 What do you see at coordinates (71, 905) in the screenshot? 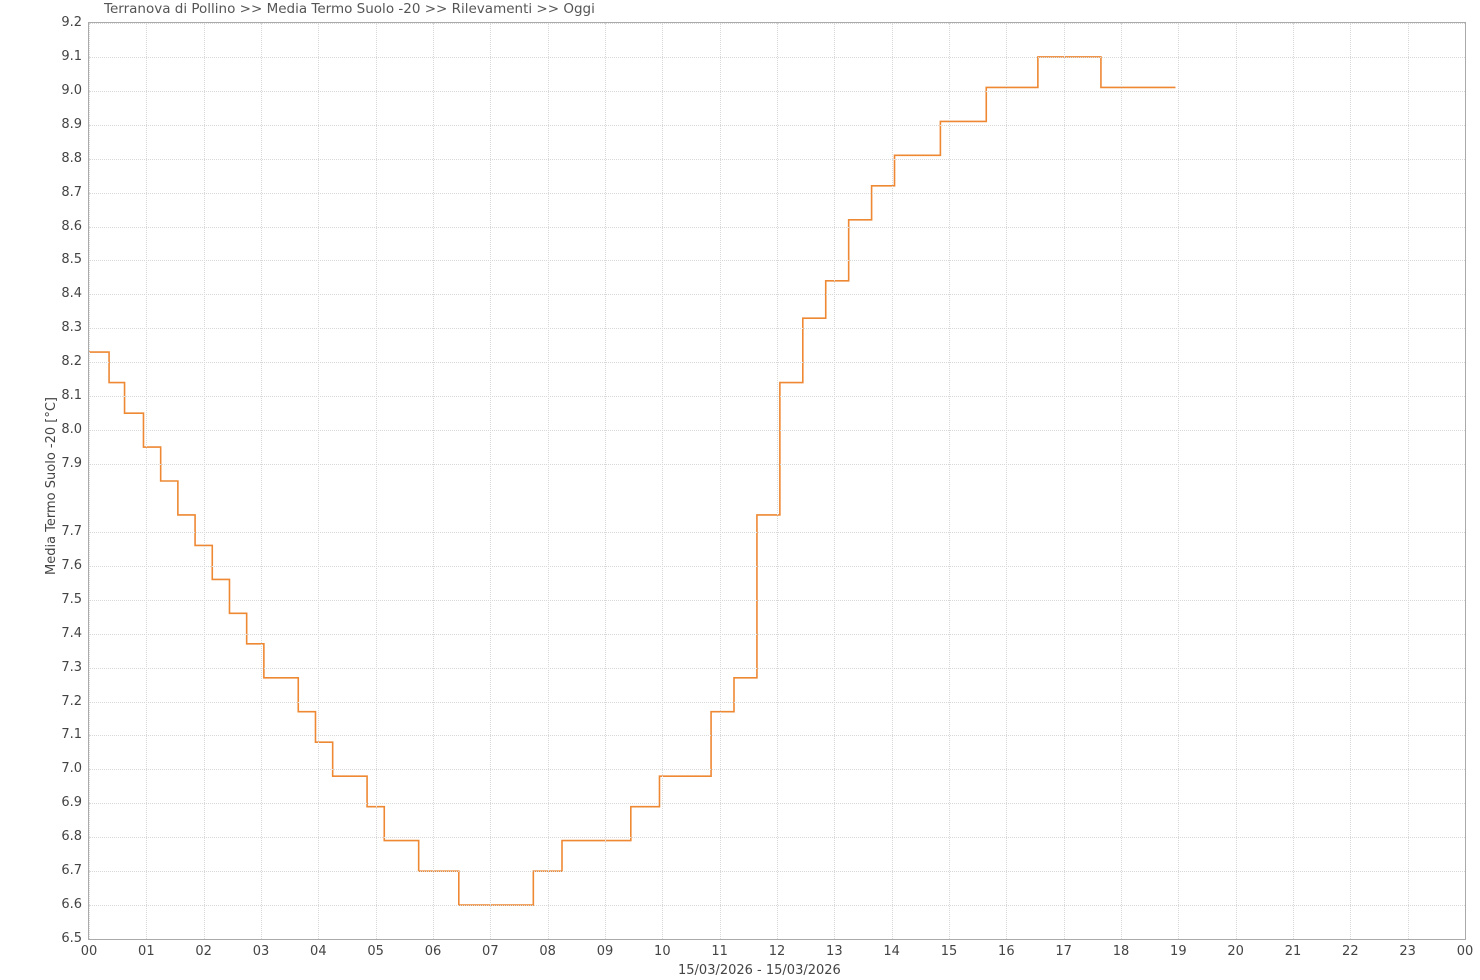
I see `y-tick-label: 6.6` at bounding box center [71, 905].